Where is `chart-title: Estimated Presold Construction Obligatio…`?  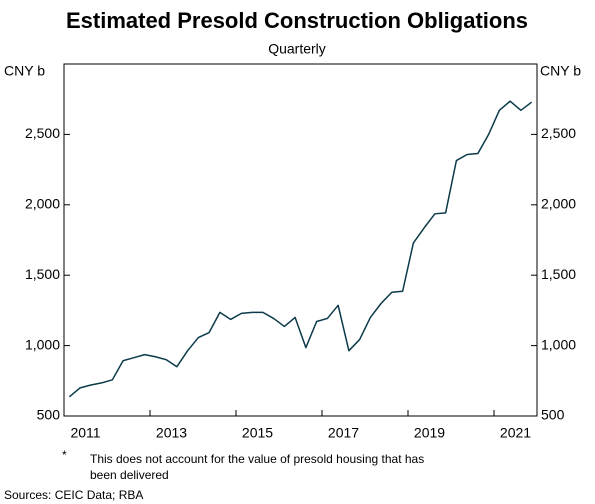 chart-title: Estimated Presold Construction Obligatio… is located at coordinates (297, 20).